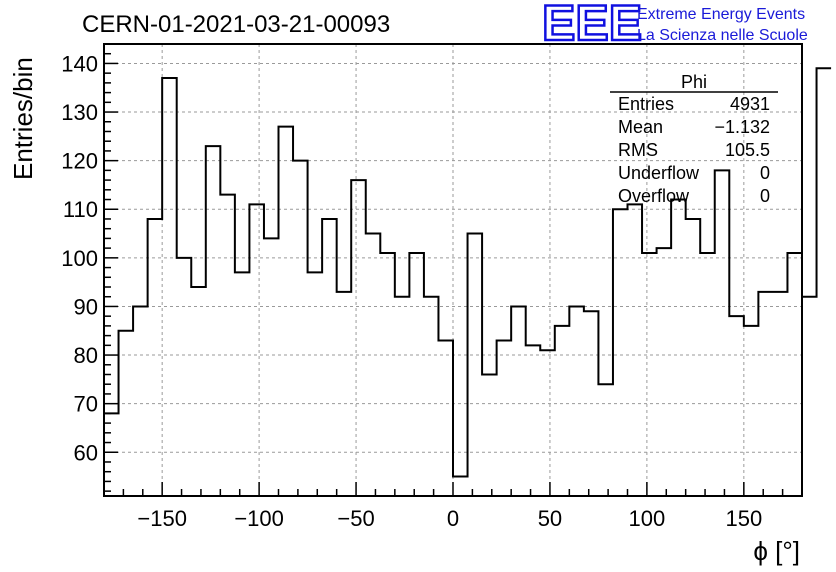 This screenshot has height=572, width=836. I want to click on logo-mark: EEE, so click(592, 25).